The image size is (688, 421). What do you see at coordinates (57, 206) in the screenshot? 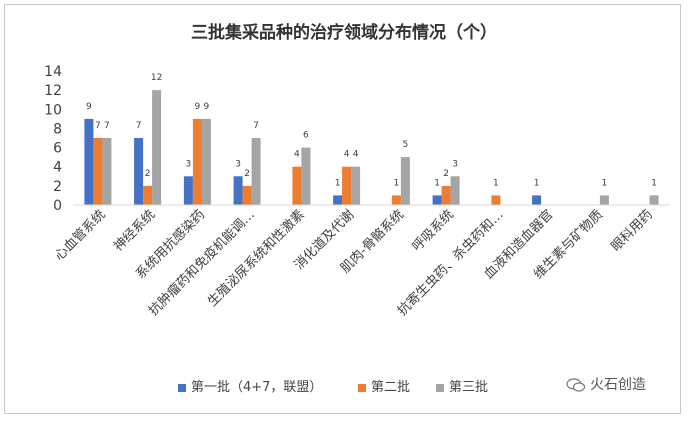
I see `y-tick-label: 0` at bounding box center [57, 206].